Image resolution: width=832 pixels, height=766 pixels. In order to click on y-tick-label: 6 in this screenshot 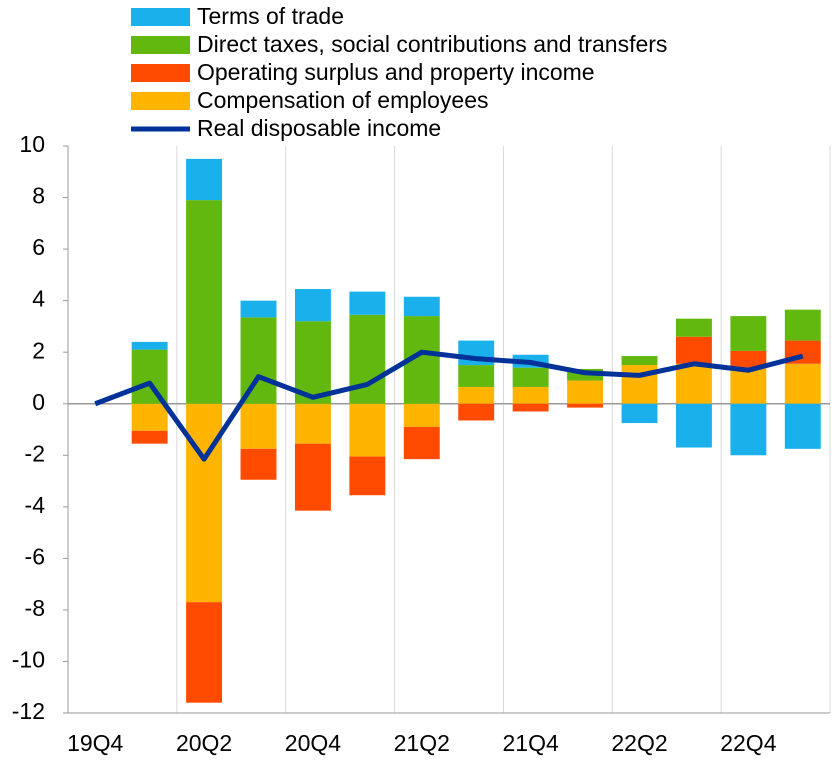, I will do `click(38, 247)`.